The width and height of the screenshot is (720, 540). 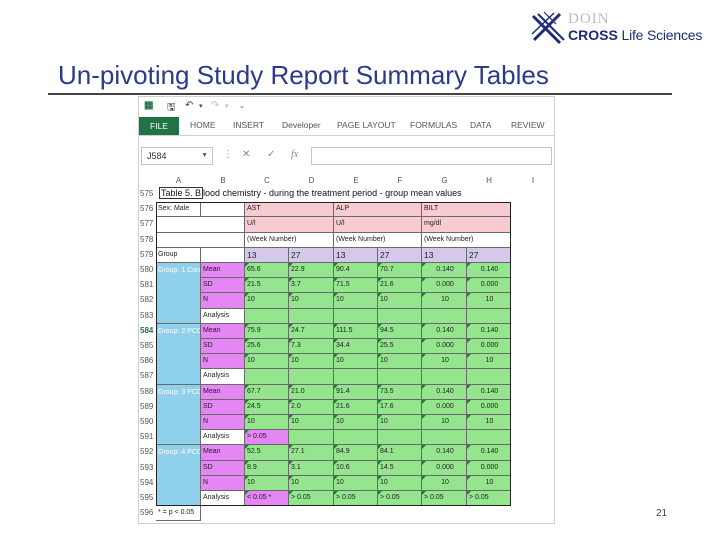 I want to click on group-label-cell: Group: 4 PCD, so click(x=178, y=476).